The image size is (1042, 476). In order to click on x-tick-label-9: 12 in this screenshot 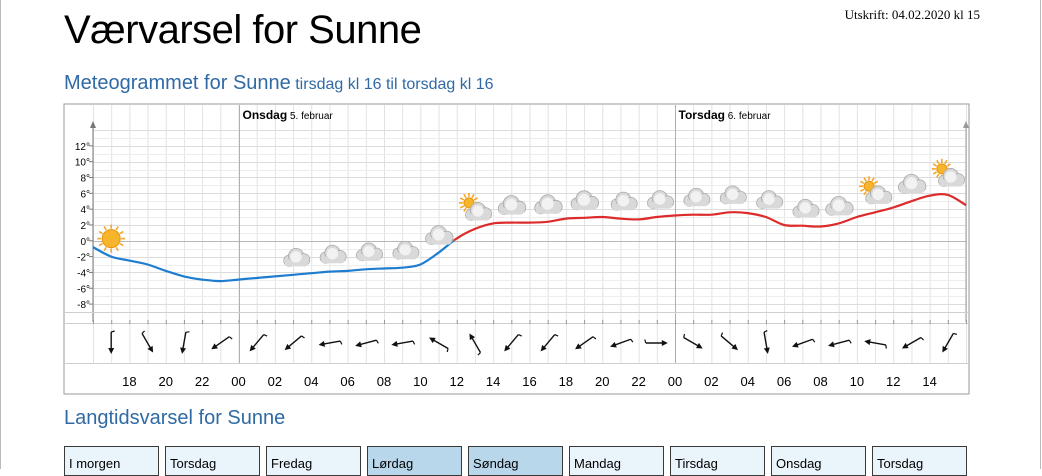, I will do `click(457, 381)`.